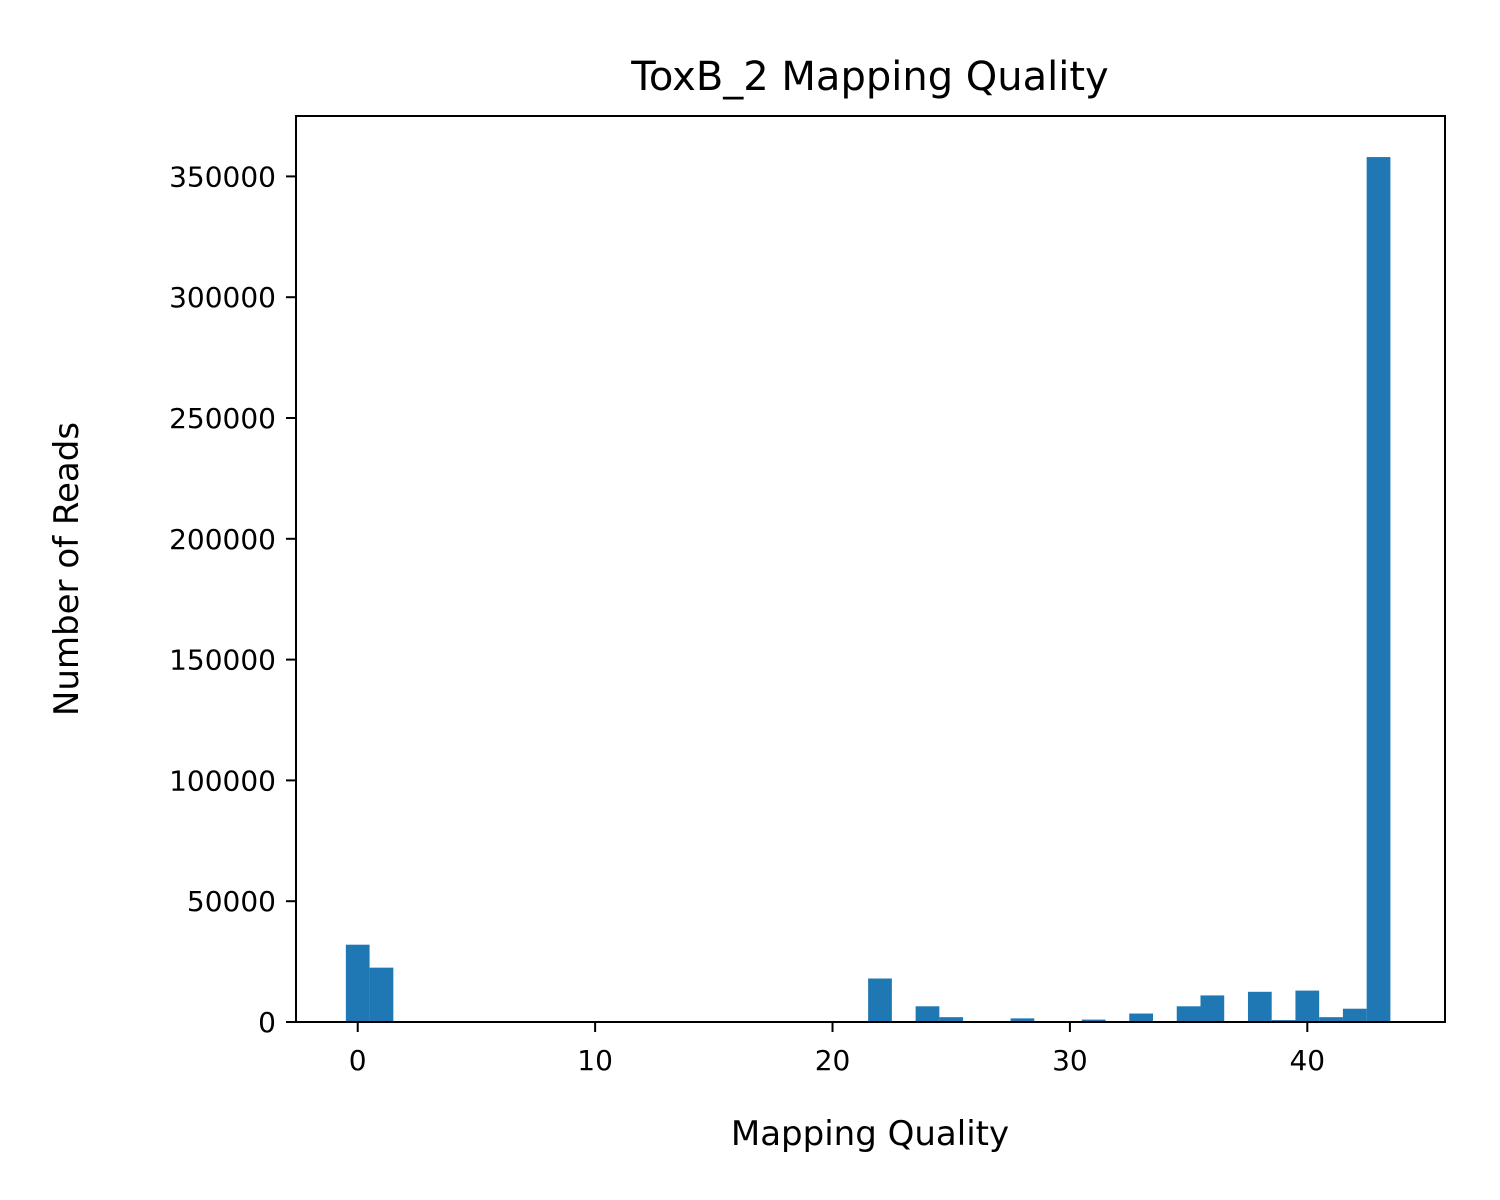  What do you see at coordinates (222, 660) in the screenshot?
I see `y-tick-label: 150000` at bounding box center [222, 660].